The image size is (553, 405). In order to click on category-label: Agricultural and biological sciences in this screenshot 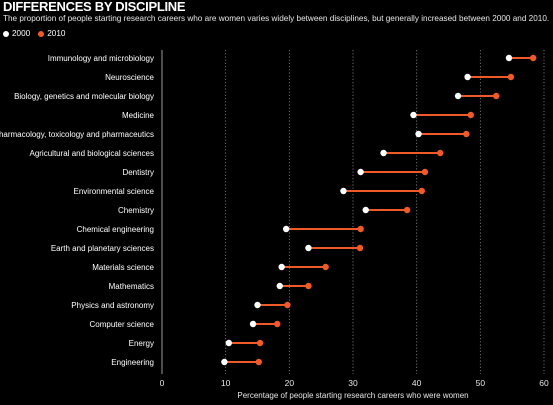, I will do `click(91, 153)`.